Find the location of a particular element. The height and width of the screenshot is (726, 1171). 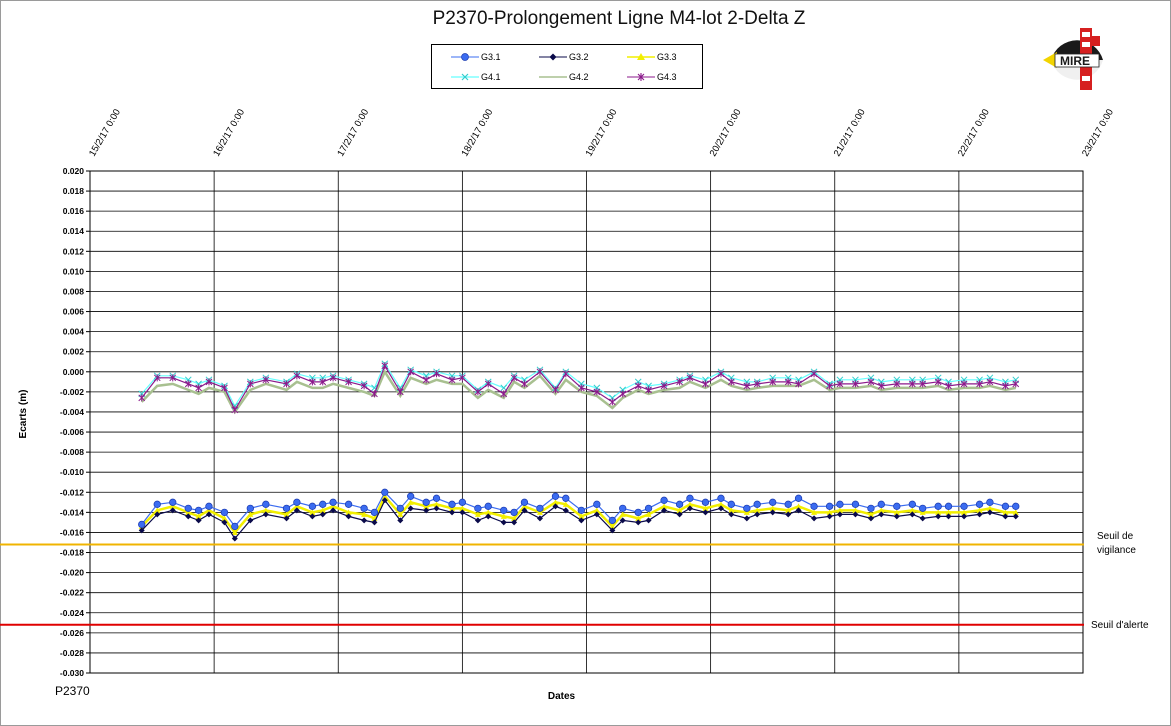

legend-item-g3-2: G3.2 is located at coordinates (582, 58).